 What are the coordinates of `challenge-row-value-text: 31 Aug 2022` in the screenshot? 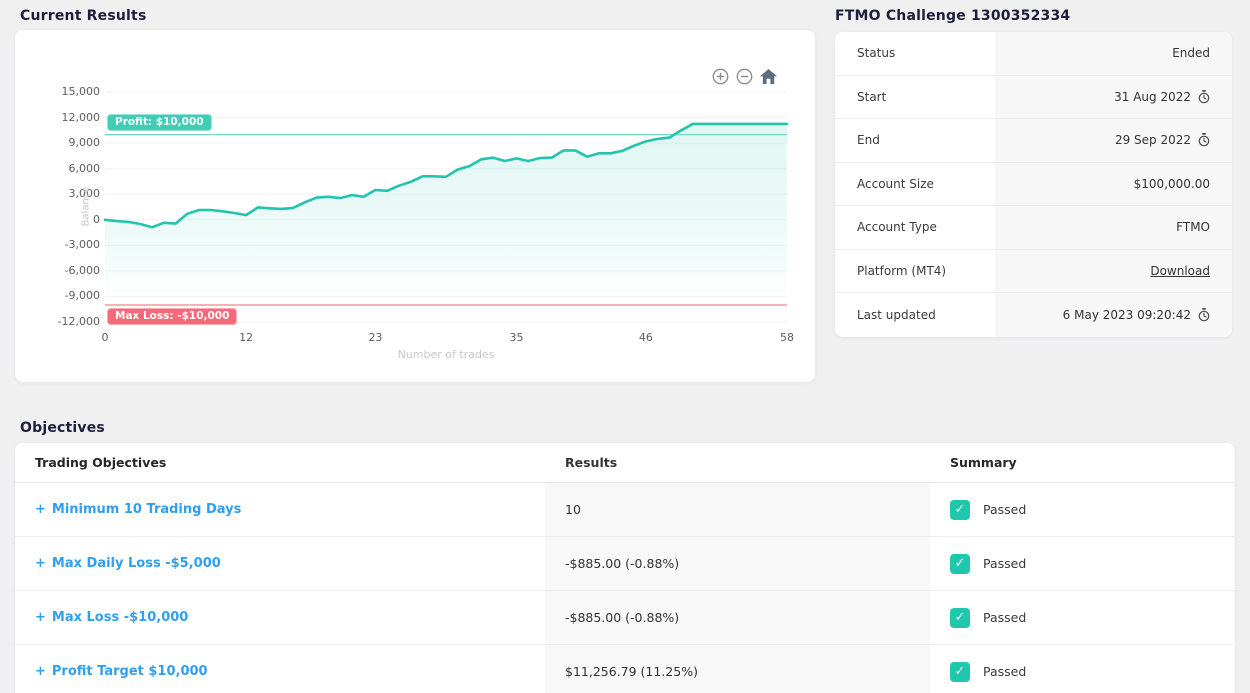 It's located at (1152, 96).